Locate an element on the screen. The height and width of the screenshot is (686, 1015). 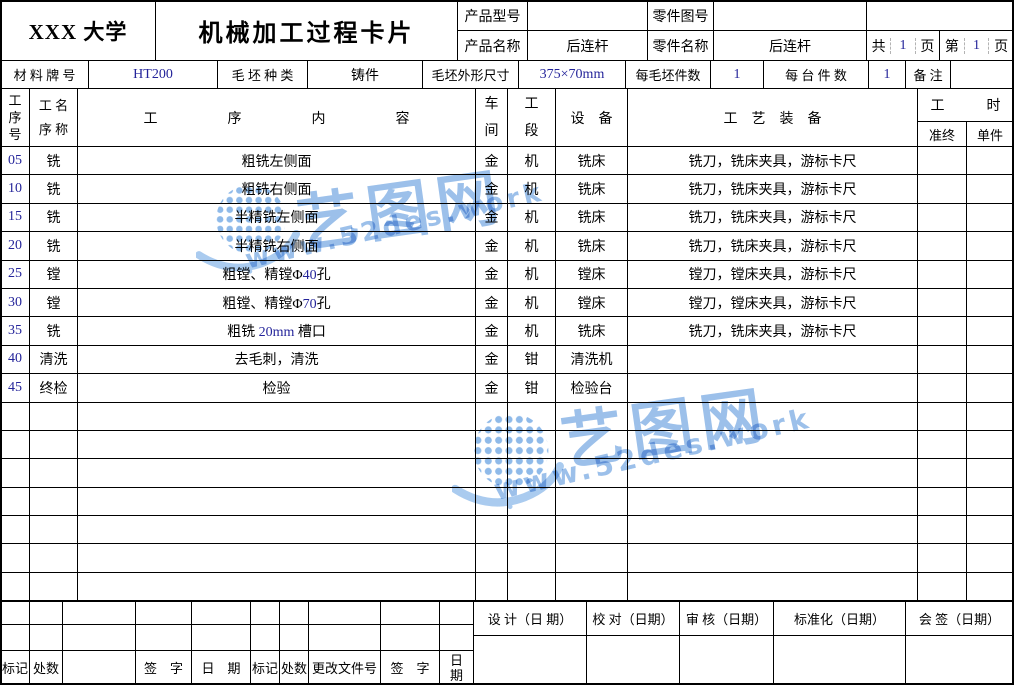
pages-total-cell: 共 1 页 is located at coordinates (903, 45).